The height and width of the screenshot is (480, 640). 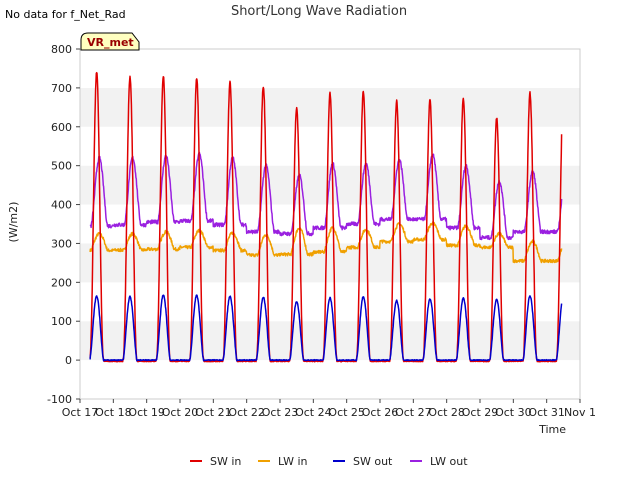 I want to click on legend-label: LW out, so click(x=449, y=461).